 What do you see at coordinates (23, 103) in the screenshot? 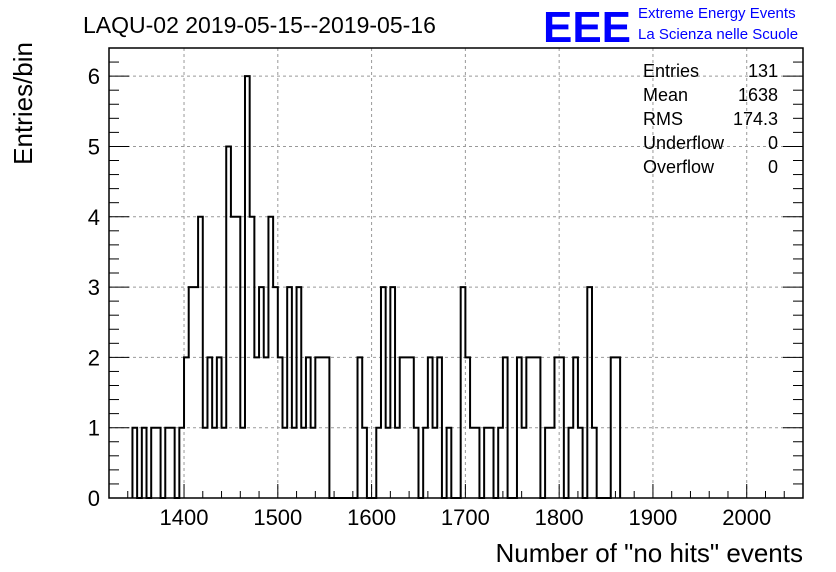
I see `y-axis-label: Entries/bin` at bounding box center [23, 103].